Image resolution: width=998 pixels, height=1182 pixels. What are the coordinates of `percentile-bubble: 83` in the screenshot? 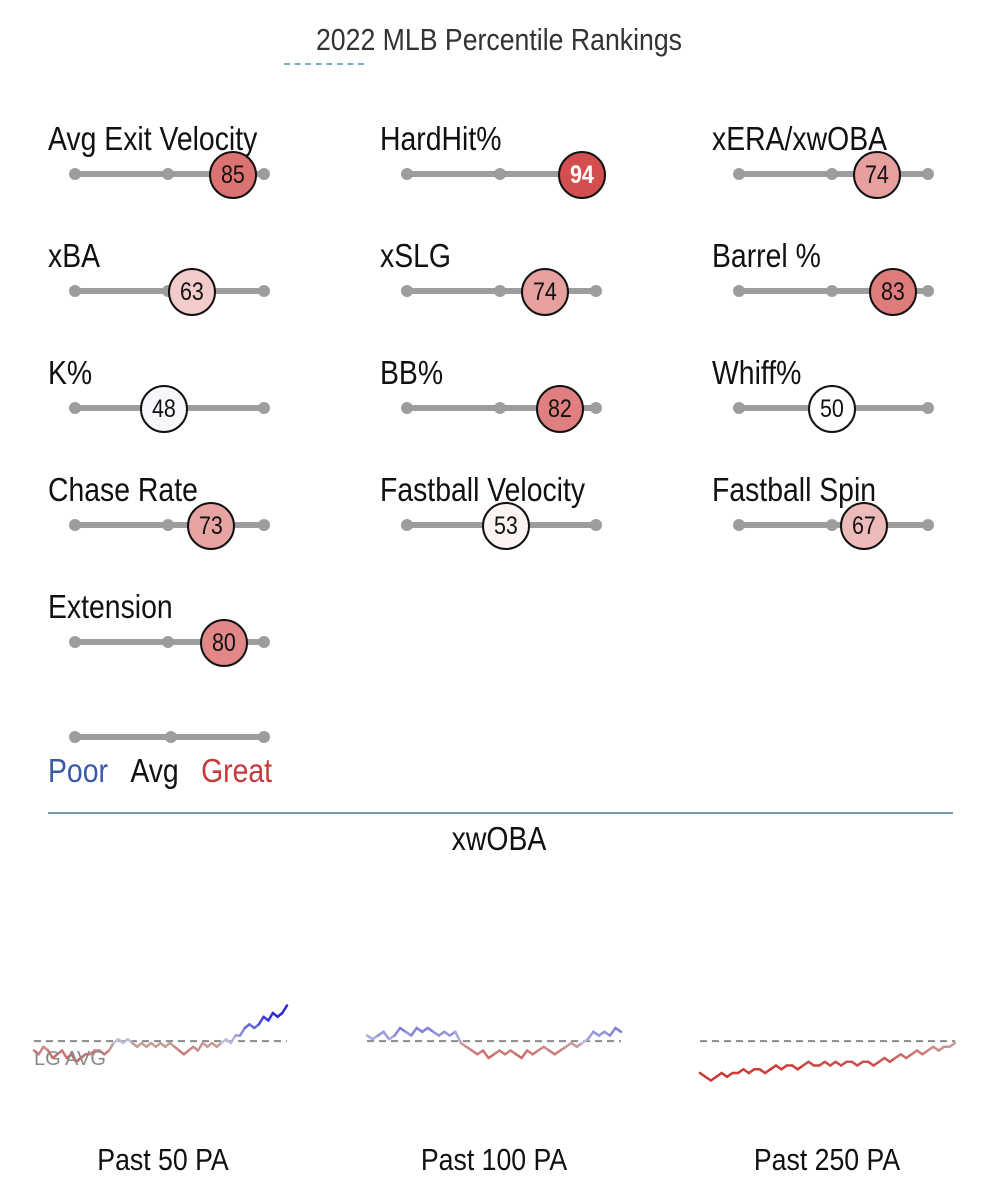 It's located at (893, 292).